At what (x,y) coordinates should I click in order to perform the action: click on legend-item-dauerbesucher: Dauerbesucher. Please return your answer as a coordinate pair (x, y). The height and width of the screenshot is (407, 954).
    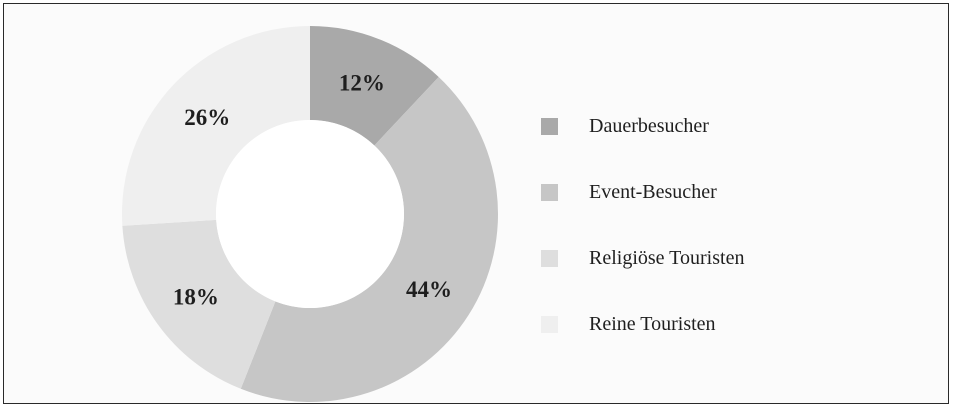
    Looking at the image, I should click on (691, 126).